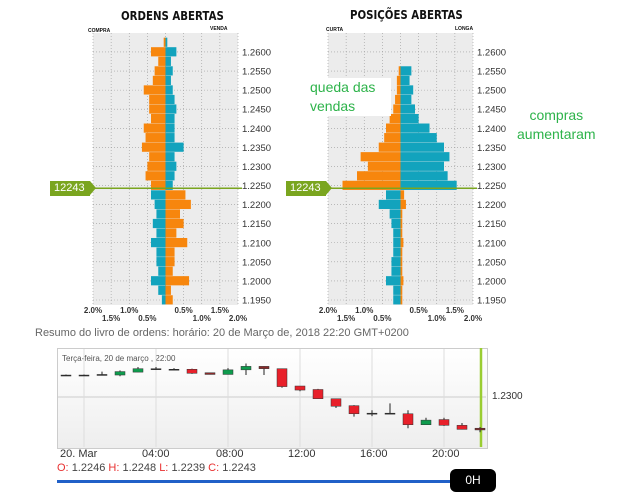 The width and height of the screenshot is (634, 498). What do you see at coordinates (491, 148) in the screenshot?
I see `y-tick-label: 1.2350` at bounding box center [491, 148].